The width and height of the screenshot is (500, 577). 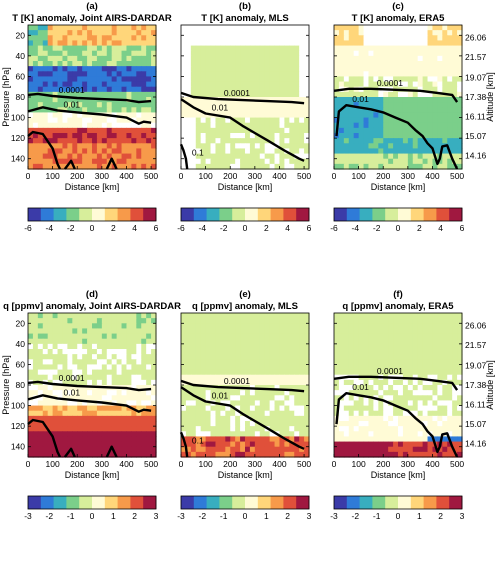 I want to click on y-tick-label: 60, so click(x=21, y=76).